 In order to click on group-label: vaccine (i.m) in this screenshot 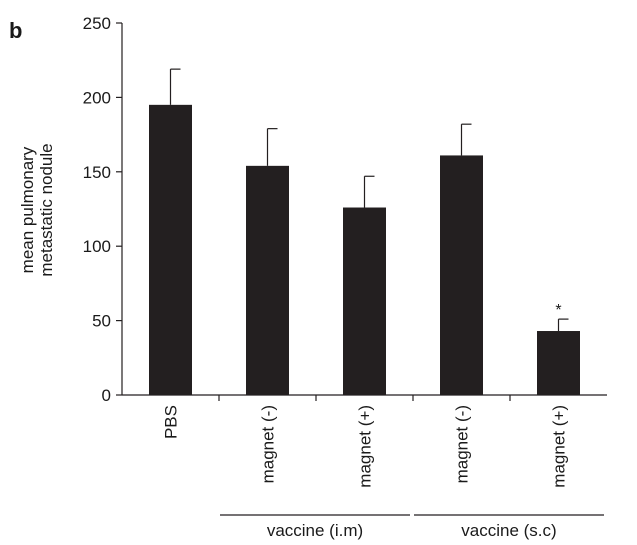, I will do `click(315, 530)`.